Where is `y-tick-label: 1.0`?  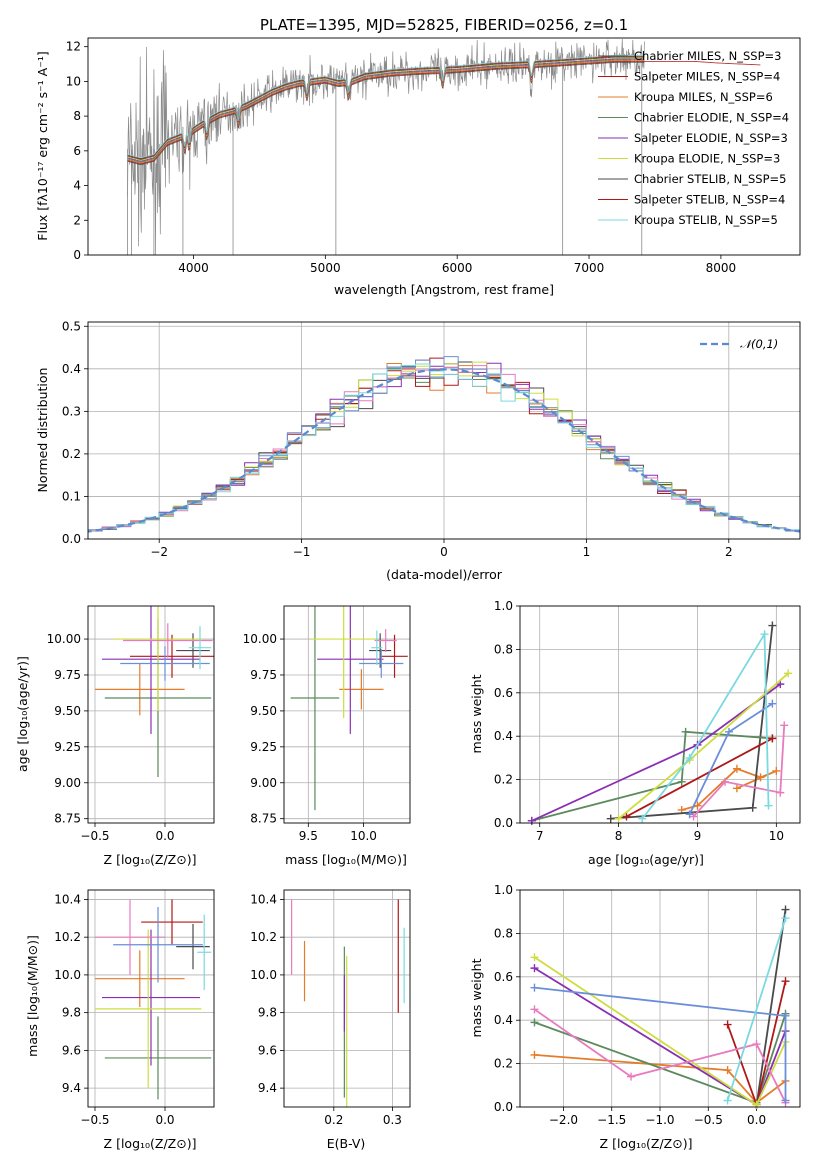
y-tick-label: 1.0 is located at coordinates (503, 606).